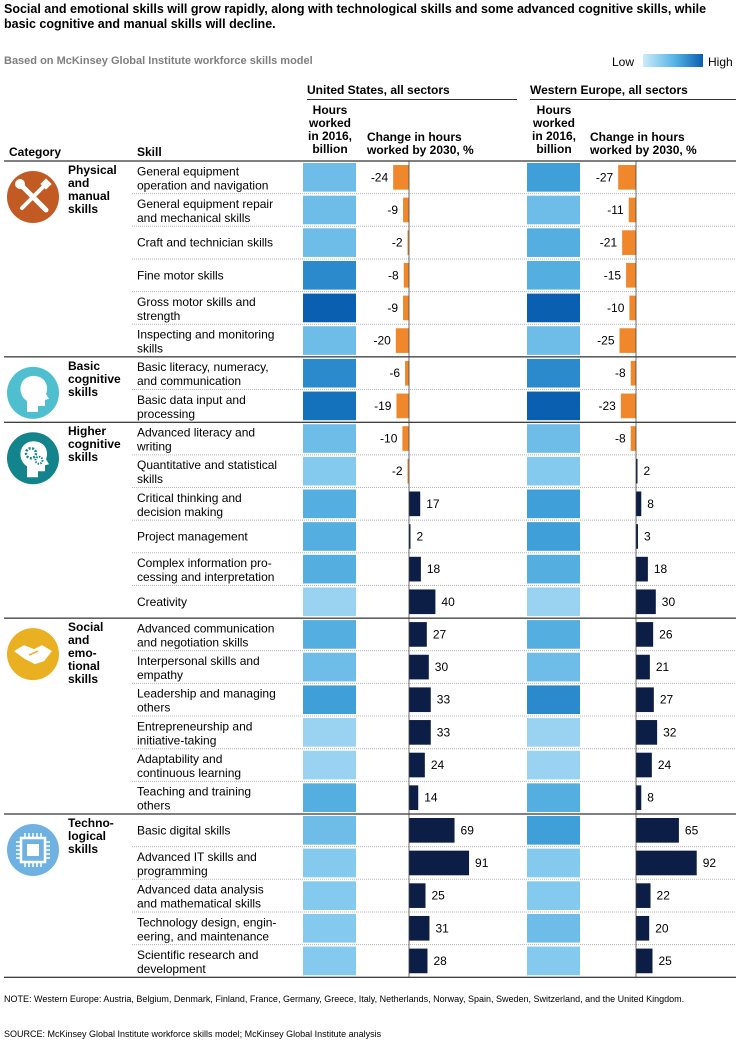 The width and height of the screenshot is (740, 1062). What do you see at coordinates (383, 406) in the screenshot?
I see `us-change-value: -19` at bounding box center [383, 406].